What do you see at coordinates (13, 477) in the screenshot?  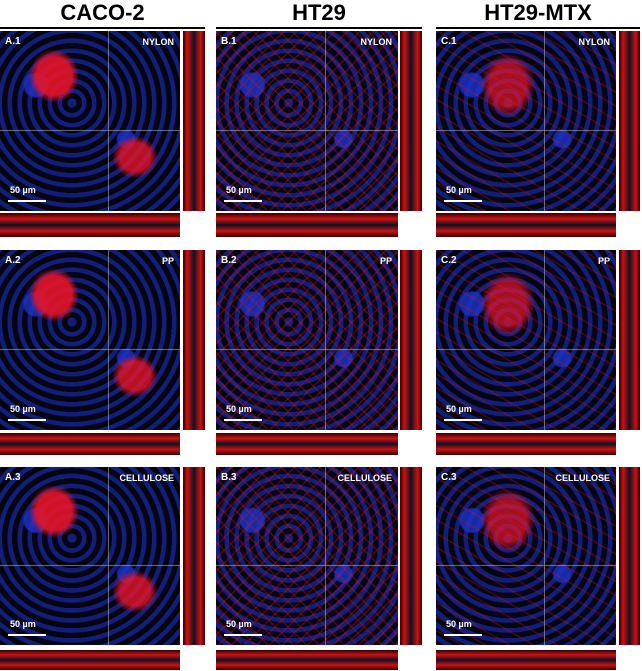 I see `panel-label: A.3` at bounding box center [13, 477].